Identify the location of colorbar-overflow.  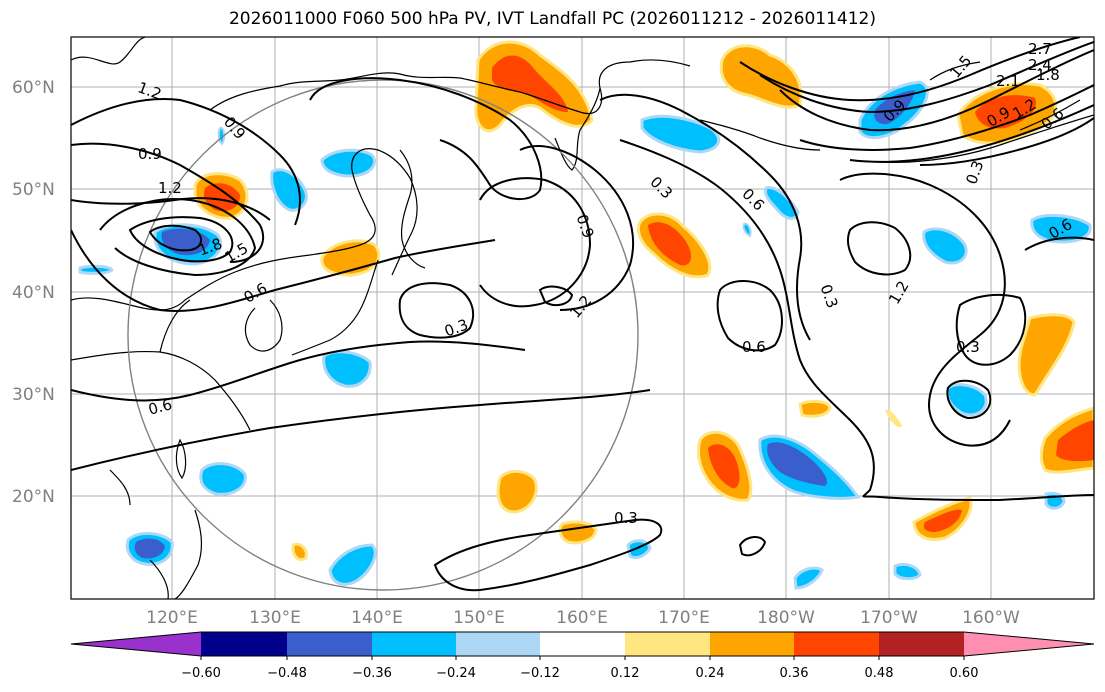
(1029, 644).